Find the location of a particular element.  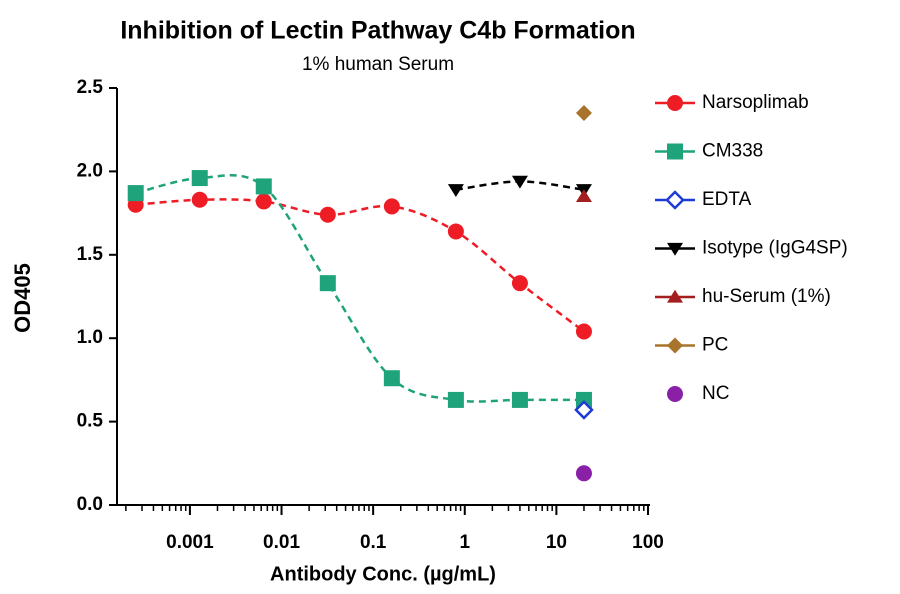

fit-line is located at coordinates (360, 265).